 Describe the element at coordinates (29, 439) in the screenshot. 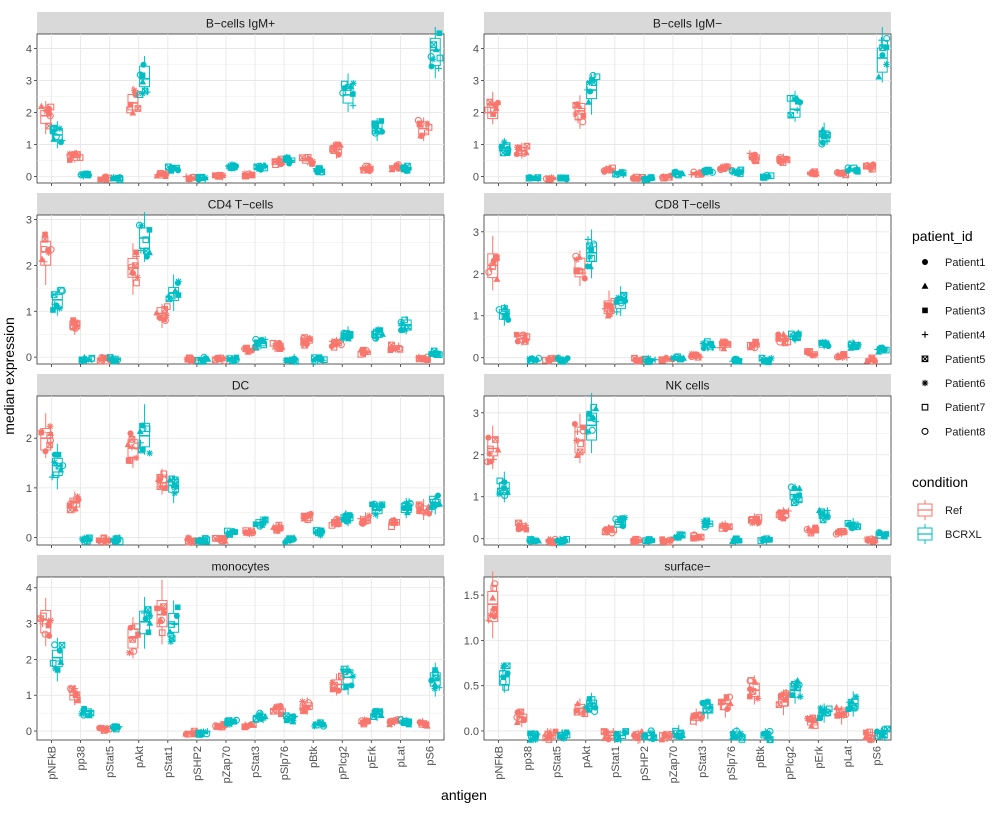

I see `y-tick-label: 2` at that location.